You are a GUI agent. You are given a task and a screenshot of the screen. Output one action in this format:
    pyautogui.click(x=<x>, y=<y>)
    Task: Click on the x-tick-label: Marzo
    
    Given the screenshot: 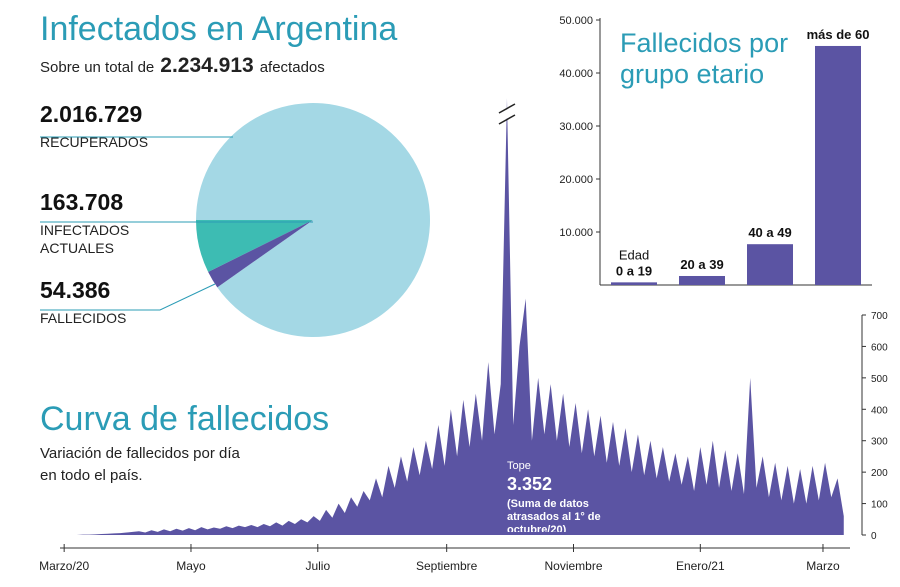 What is the action you would take?
    pyautogui.click(x=823, y=566)
    